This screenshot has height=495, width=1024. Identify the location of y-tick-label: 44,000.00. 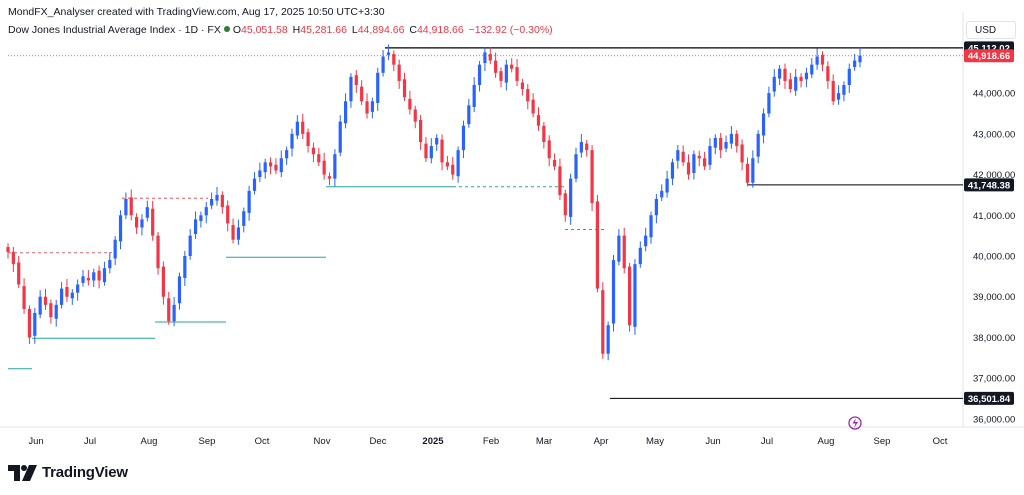
(994, 94).